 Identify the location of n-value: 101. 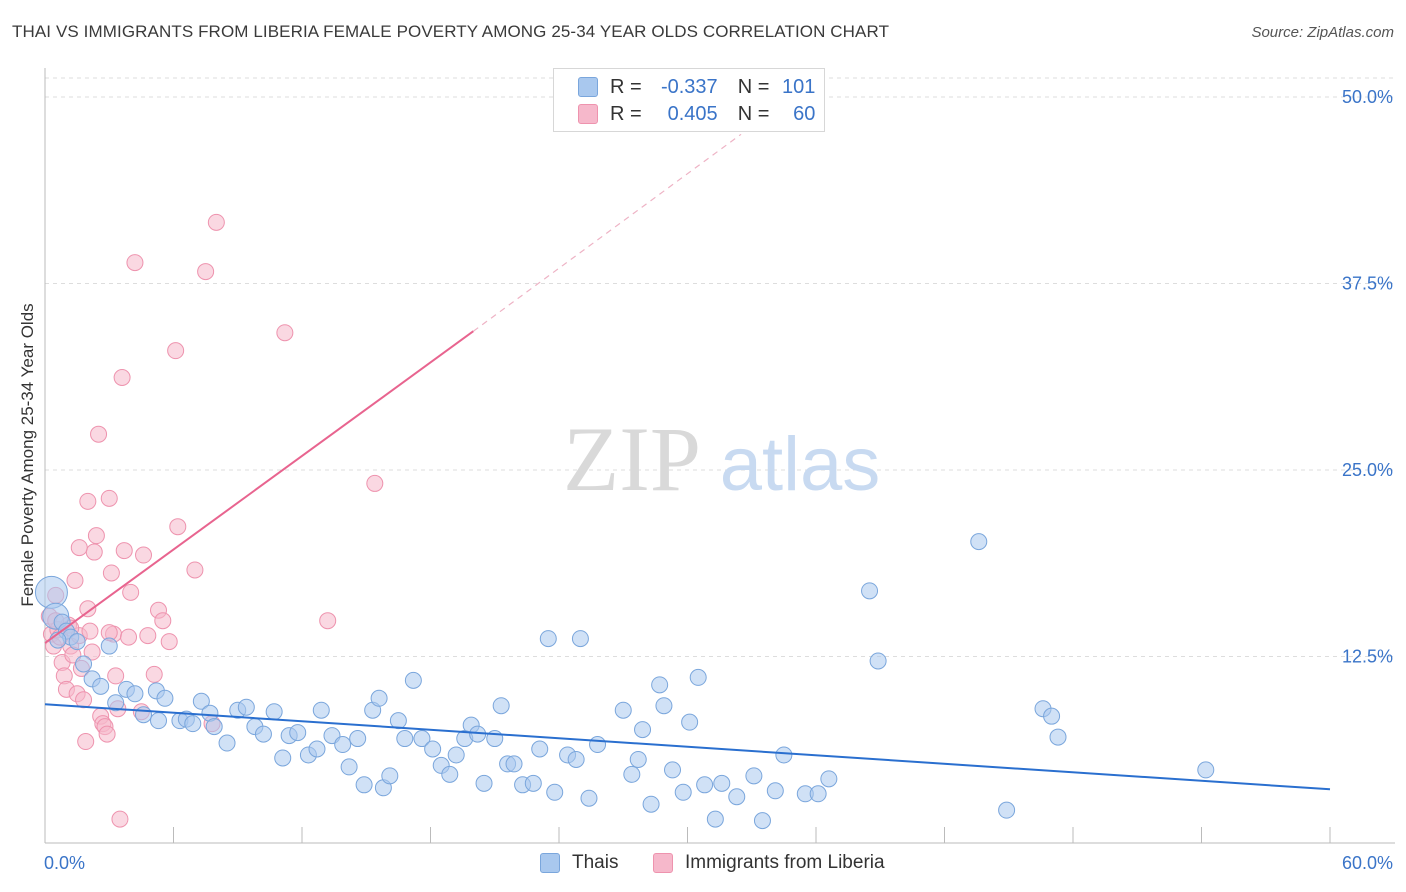
(799, 86).